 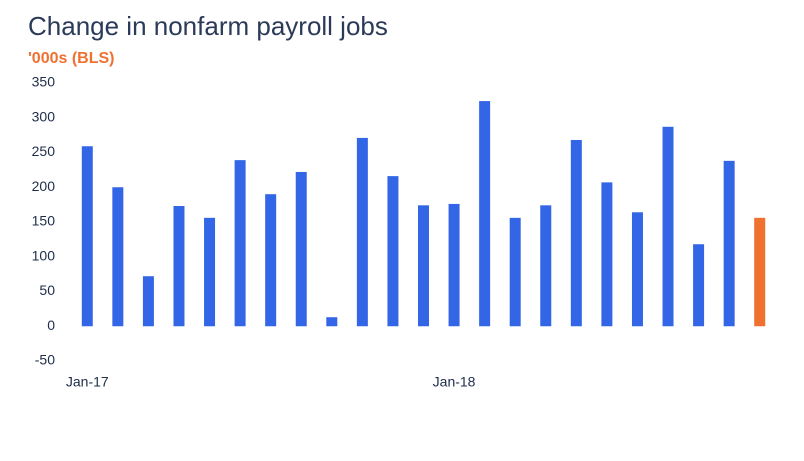 What do you see at coordinates (47, 290) in the screenshot?
I see `y-tick-label: 50` at bounding box center [47, 290].